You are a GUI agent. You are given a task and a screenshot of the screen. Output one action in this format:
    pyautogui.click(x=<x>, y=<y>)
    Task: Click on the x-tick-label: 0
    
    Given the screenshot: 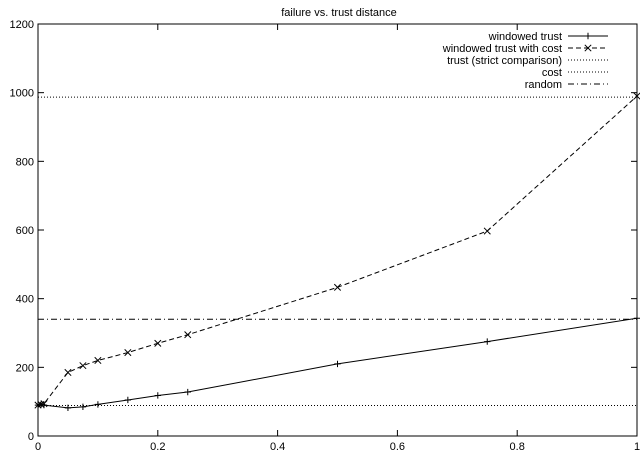 What is the action you would take?
    pyautogui.click(x=38, y=447)
    